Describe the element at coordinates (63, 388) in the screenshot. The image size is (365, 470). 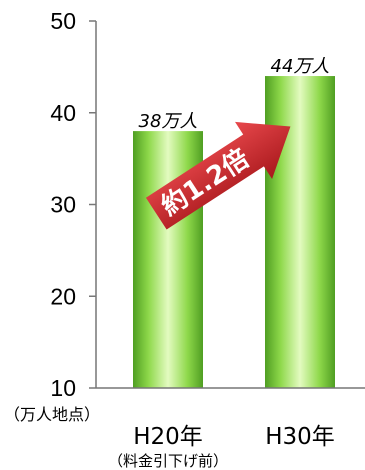
I see `y-tick-label: 10` at that location.